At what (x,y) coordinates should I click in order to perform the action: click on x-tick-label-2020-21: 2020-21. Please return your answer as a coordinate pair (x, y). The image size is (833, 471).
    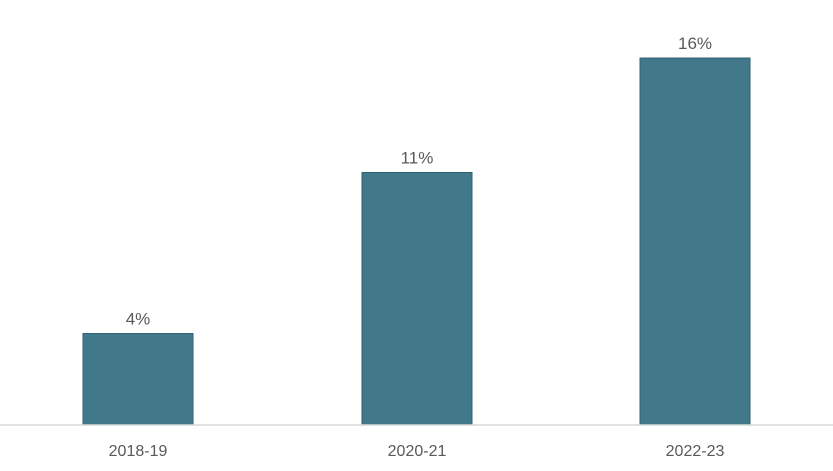
    Looking at the image, I should click on (417, 451).